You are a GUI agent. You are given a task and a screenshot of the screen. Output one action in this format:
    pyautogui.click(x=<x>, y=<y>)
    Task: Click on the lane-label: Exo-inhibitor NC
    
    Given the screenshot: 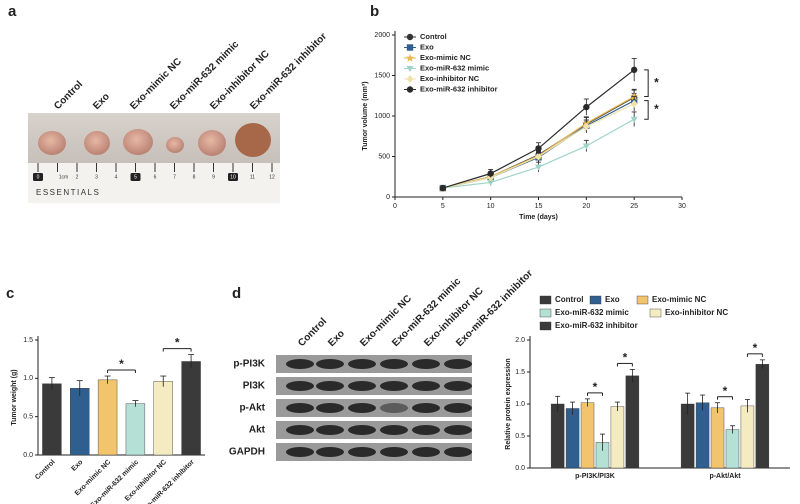 What is the action you would take?
    pyautogui.click(x=454, y=317)
    